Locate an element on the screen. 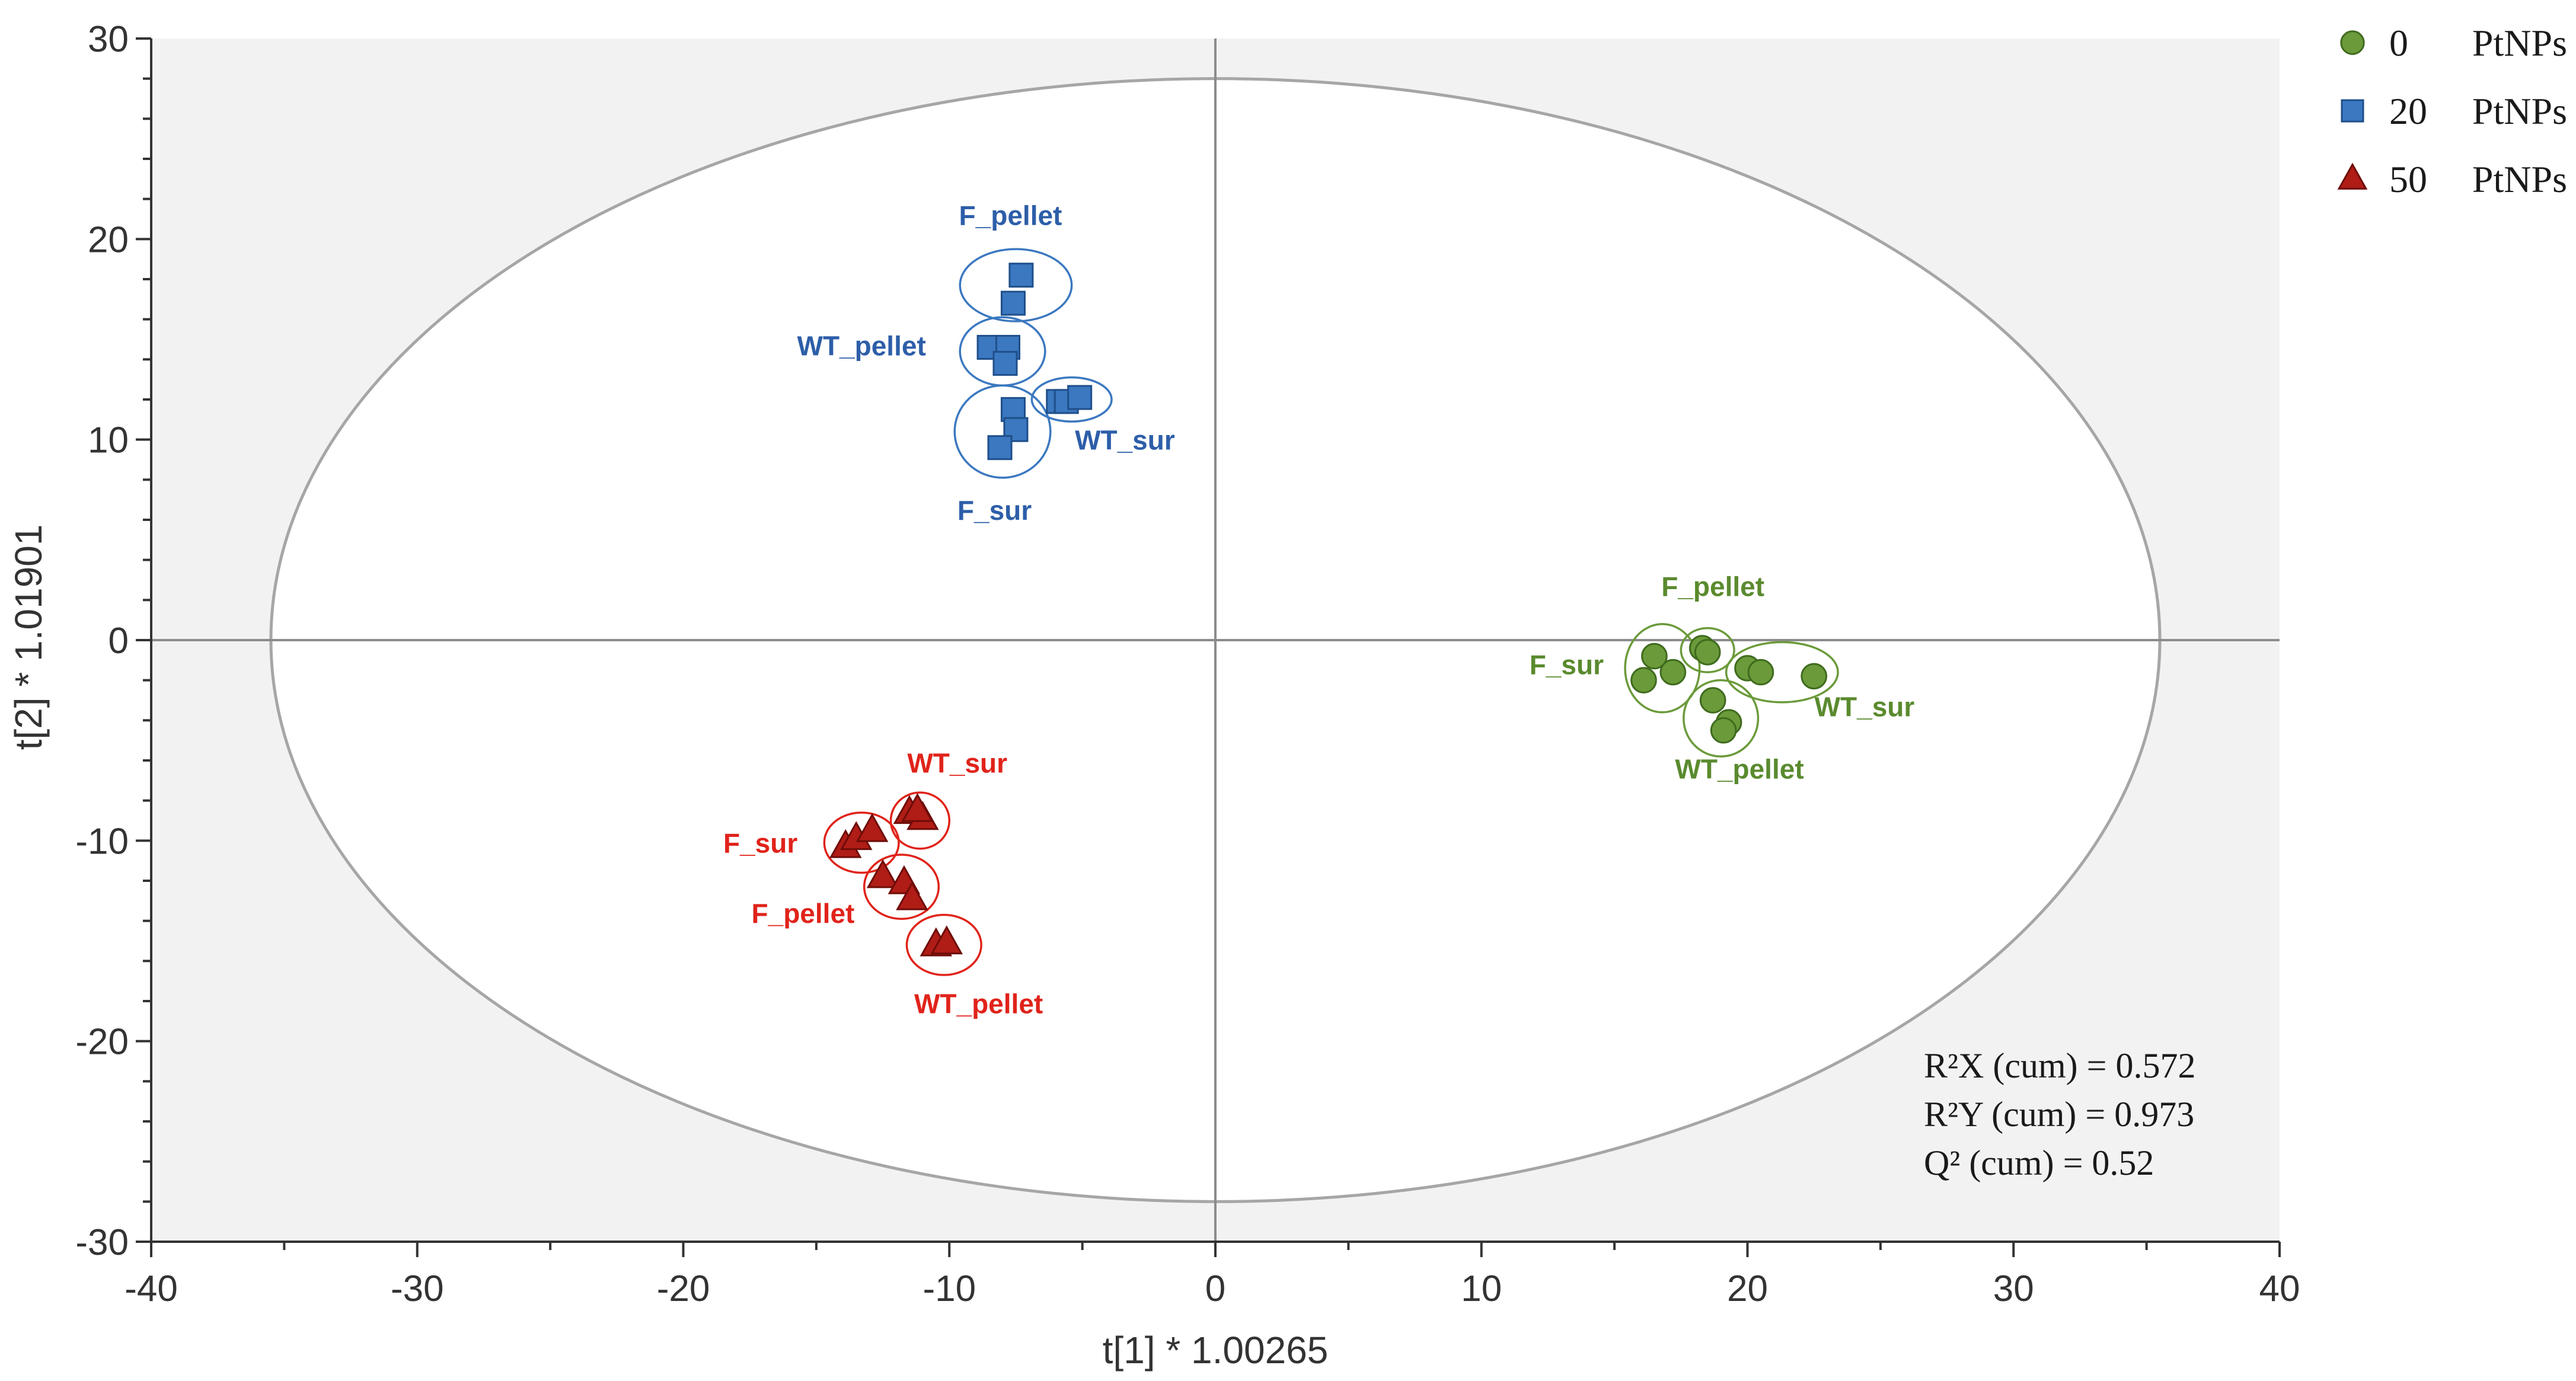 The height and width of the screenshot is (1381, 2576). y-tick-label: -30 is located at coordinates (102, 1242).